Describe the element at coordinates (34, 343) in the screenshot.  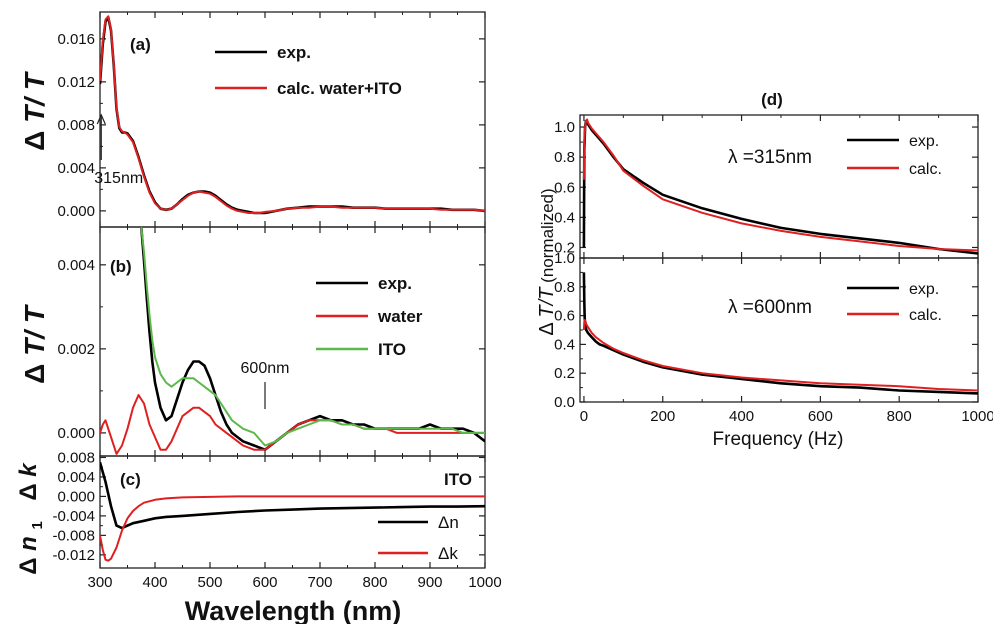
I see `left-ylabel-b: Δ T/ T` at that location.